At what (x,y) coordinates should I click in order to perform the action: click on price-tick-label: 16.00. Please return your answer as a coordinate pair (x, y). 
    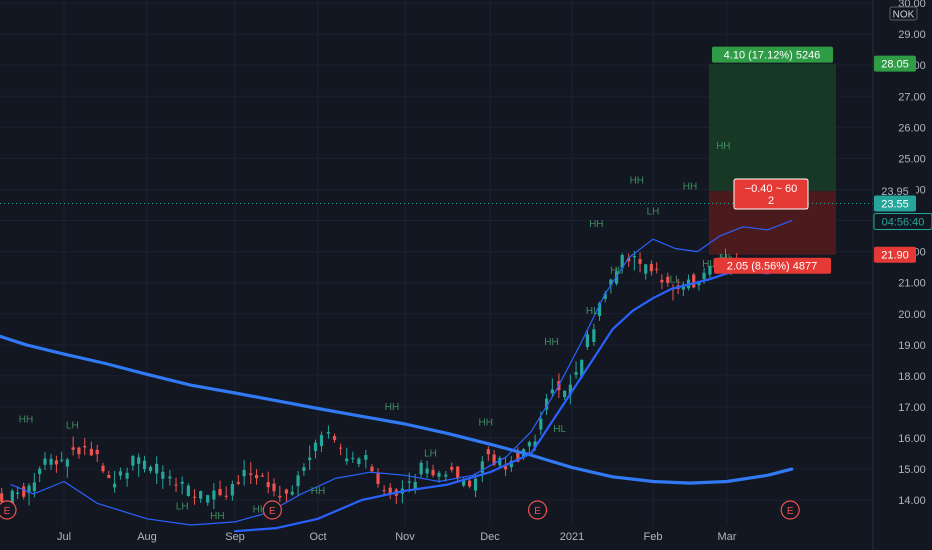
    Looking at the image, I should click on (912, 439).